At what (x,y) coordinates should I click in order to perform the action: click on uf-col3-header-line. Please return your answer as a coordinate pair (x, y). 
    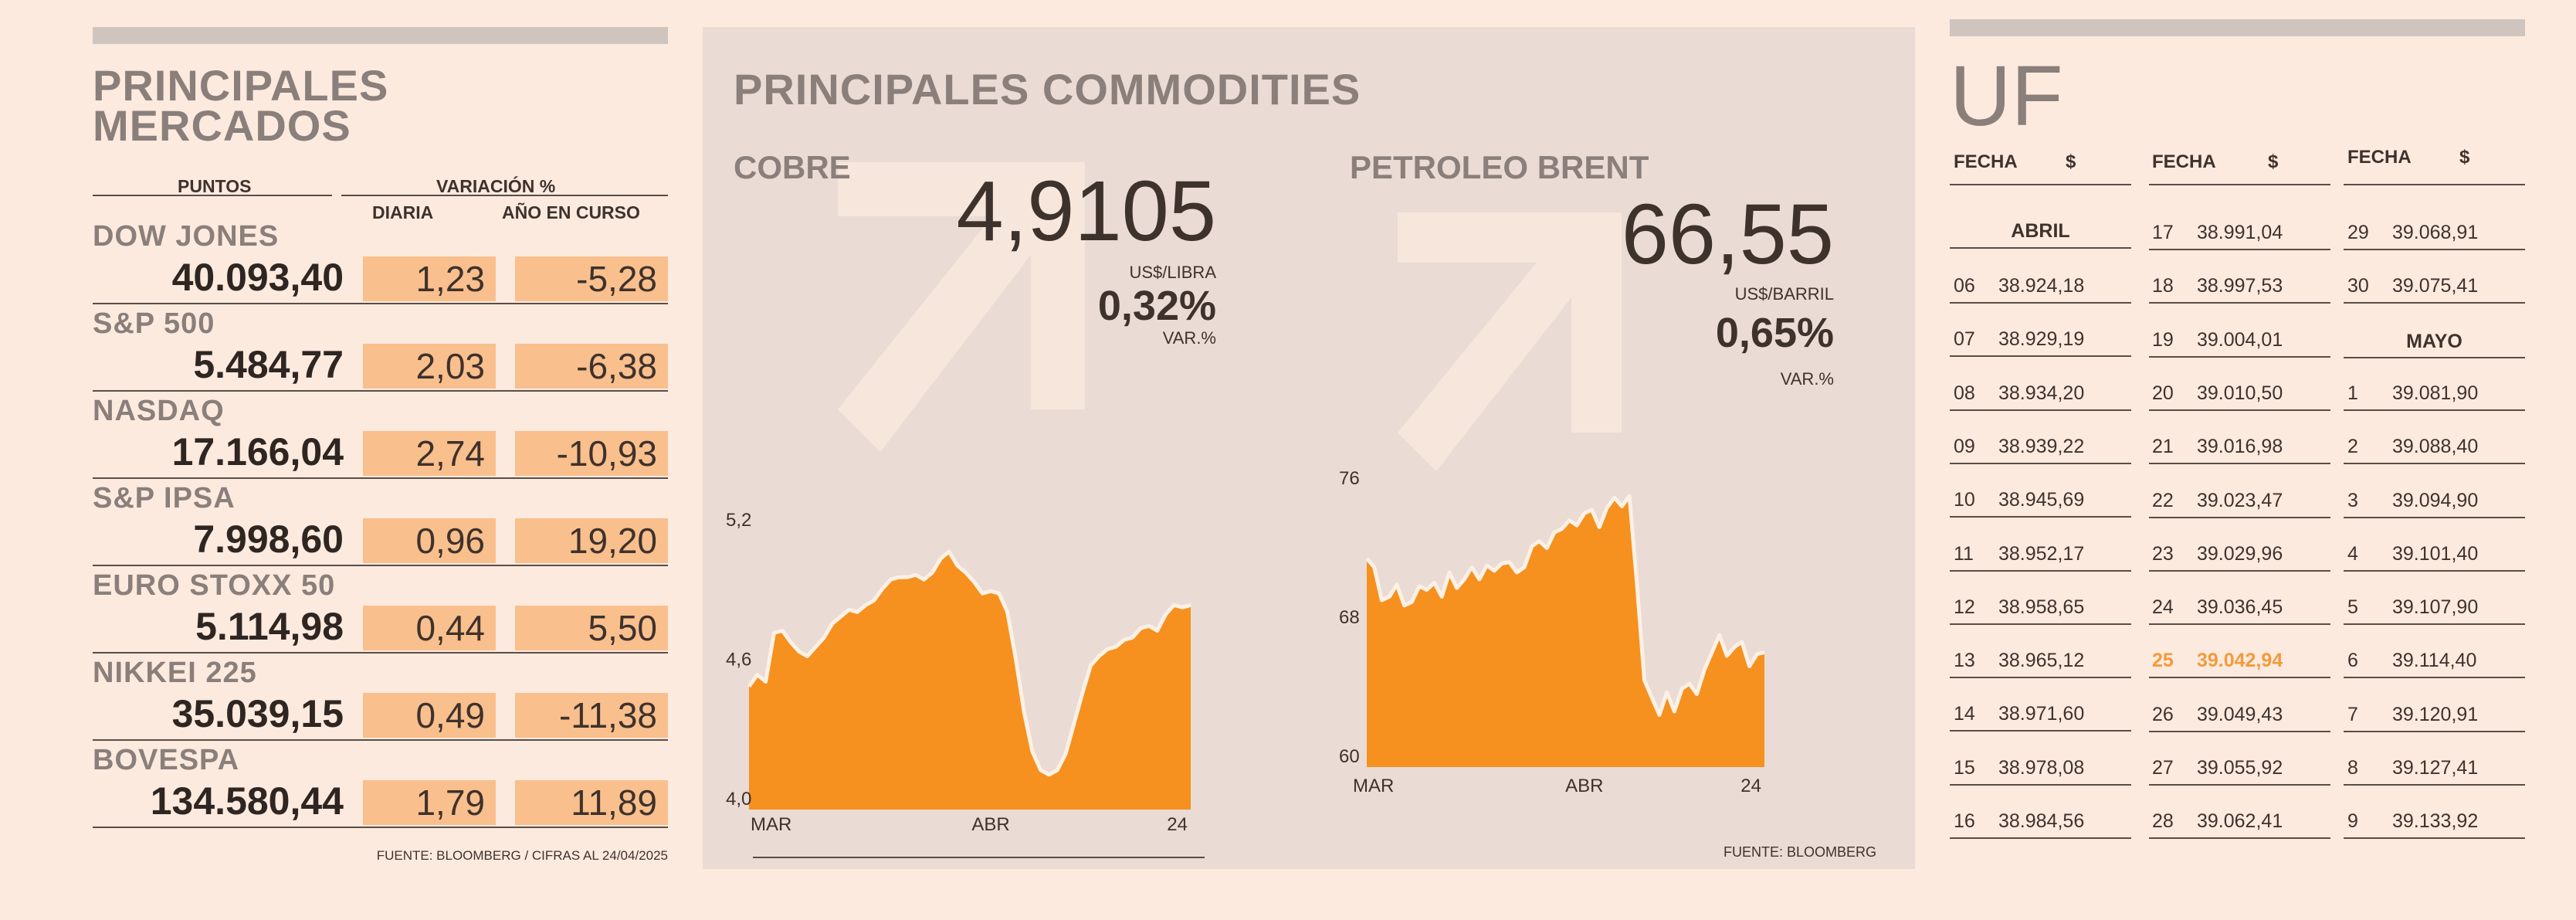
    Looking at the image, I should click on (2434, 184).